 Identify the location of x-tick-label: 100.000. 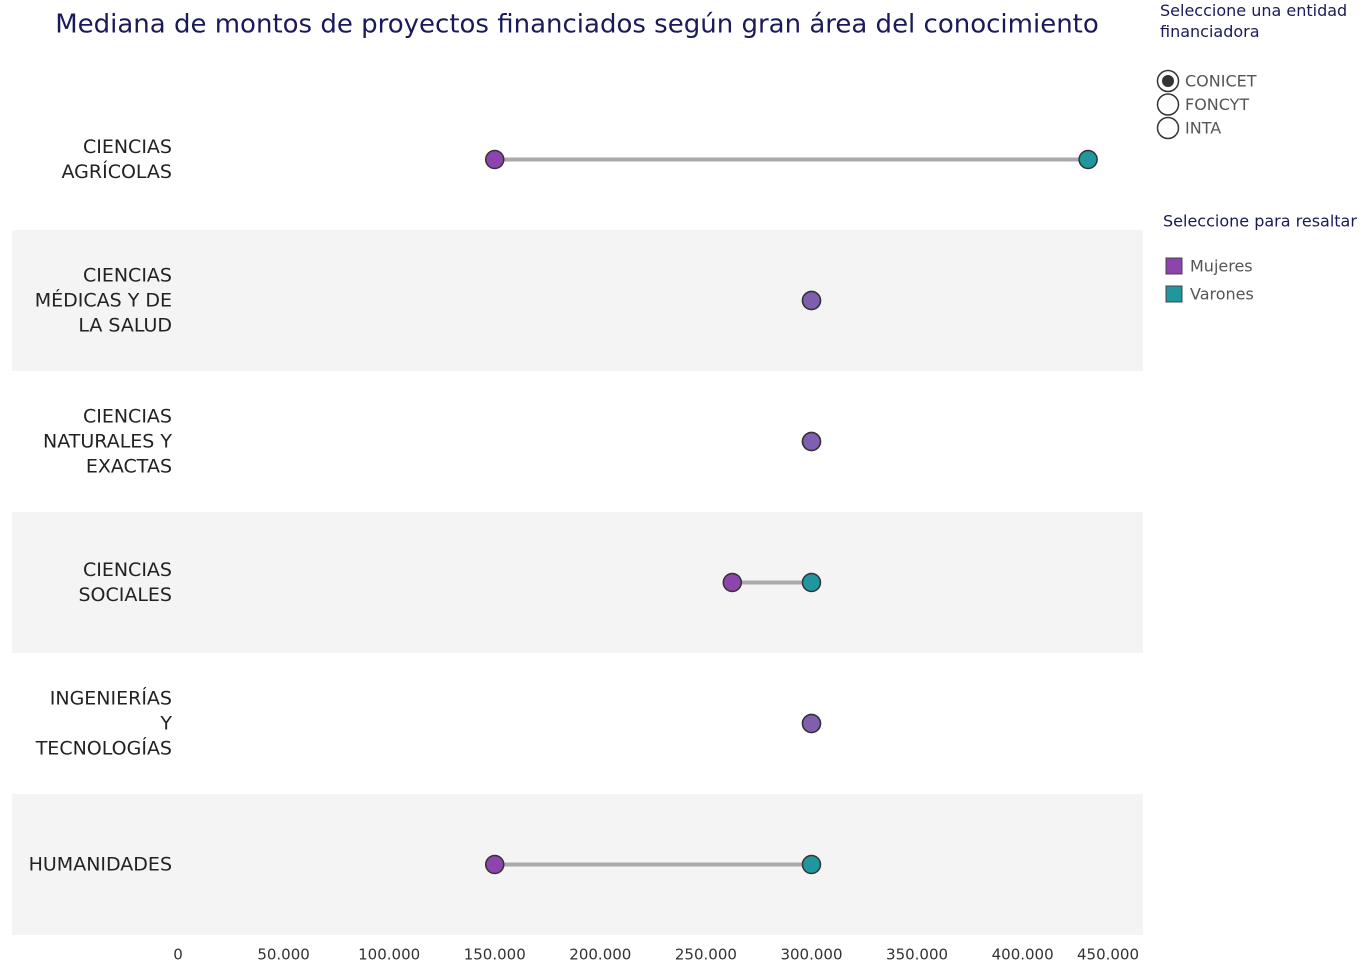
(389, 955).